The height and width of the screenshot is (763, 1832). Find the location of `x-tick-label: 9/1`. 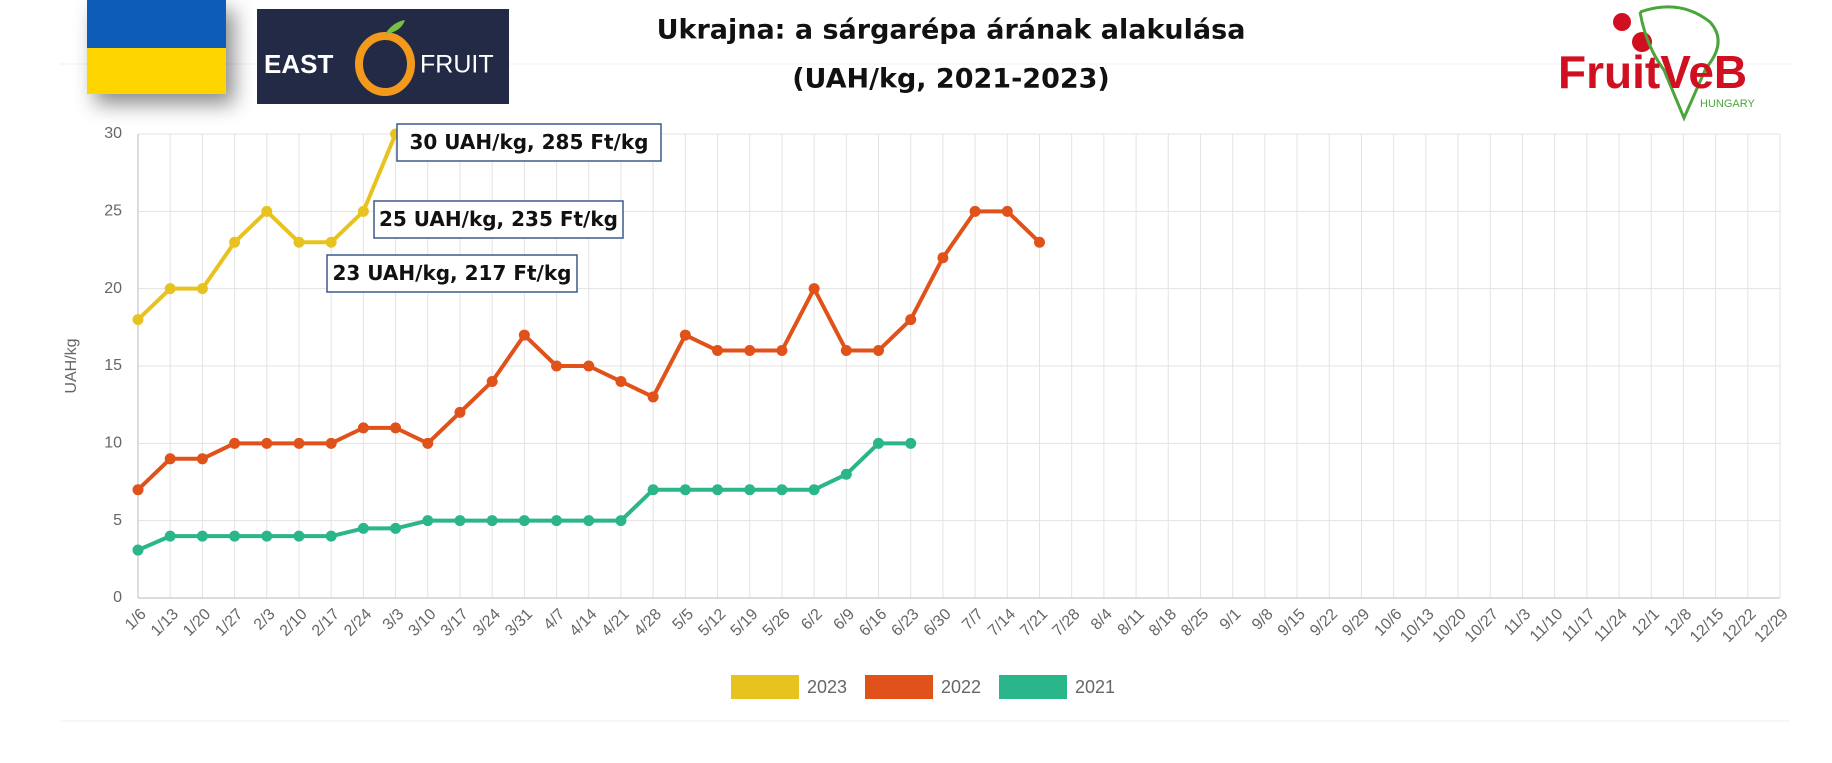

x-tick-label: 9/1 is located at coordinates (1231, 620).